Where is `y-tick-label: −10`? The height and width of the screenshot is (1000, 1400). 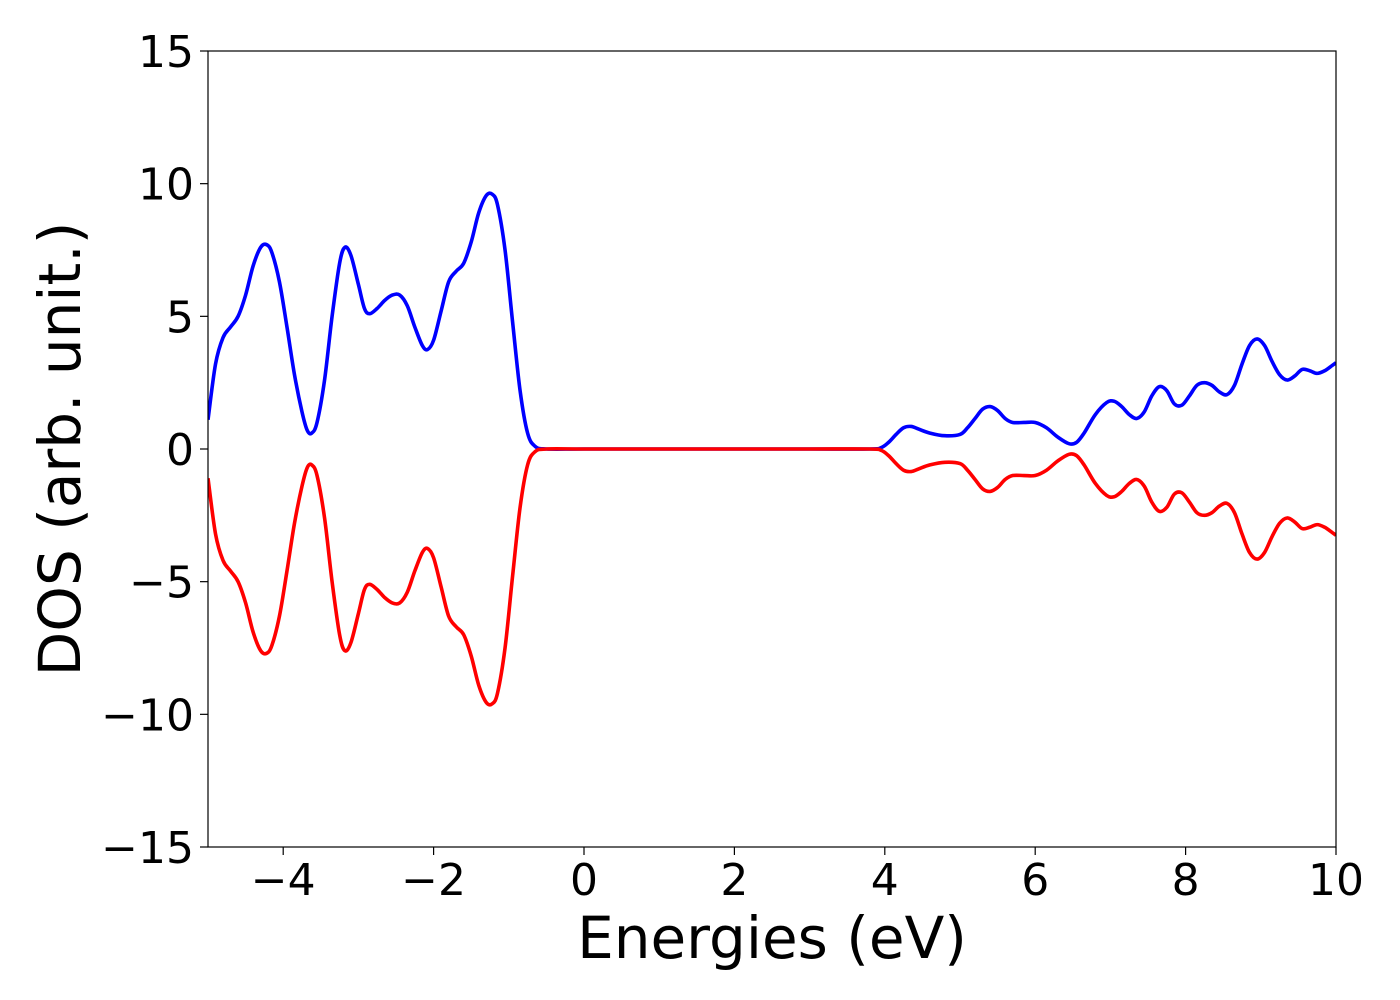 y-tick-label: −10 is located at coordinates (147, 715).